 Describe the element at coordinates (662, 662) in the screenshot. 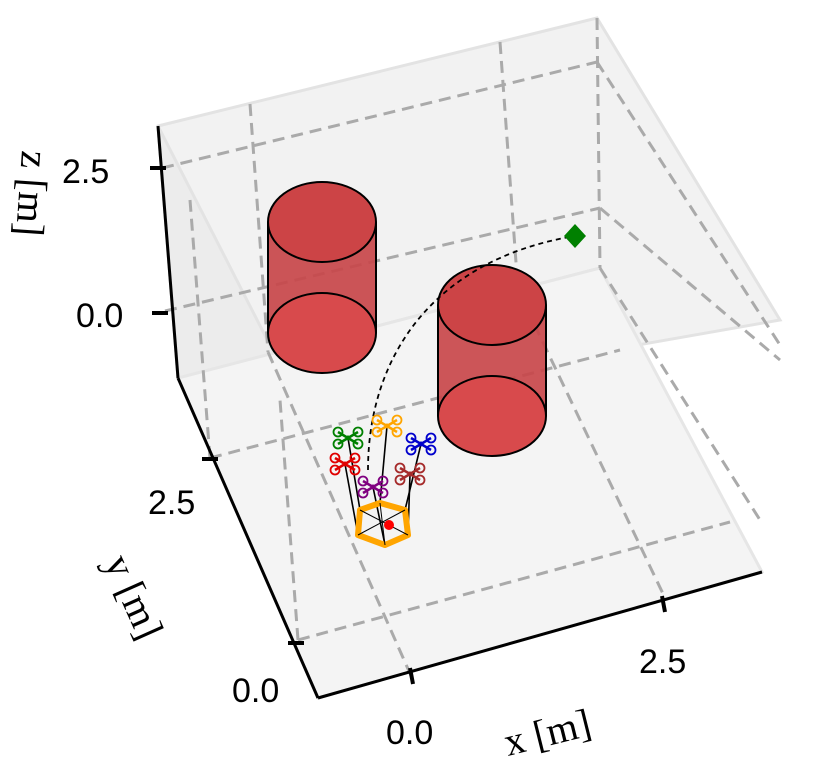

I see `x-tick-label: 2.5` at that location.